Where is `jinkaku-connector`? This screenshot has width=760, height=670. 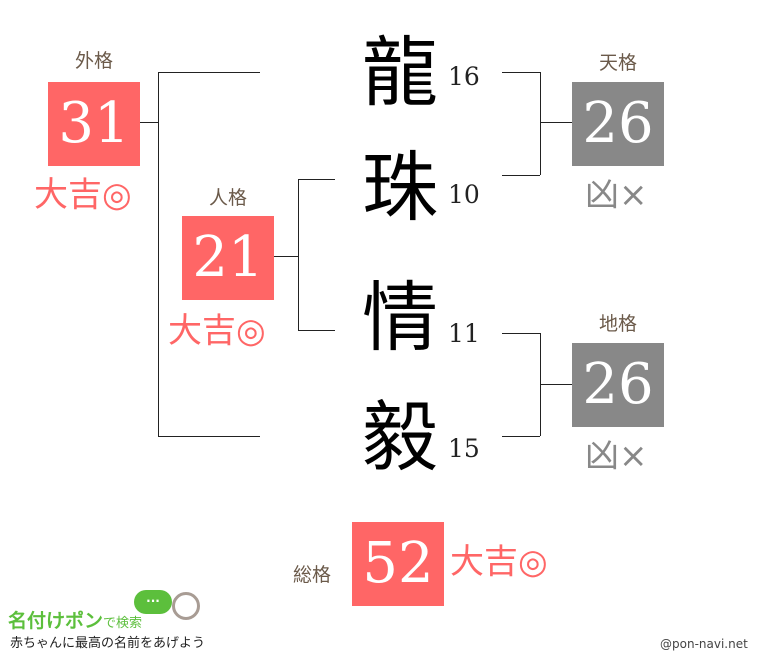
jinkaku-connector is located at coordinates (286, 256).